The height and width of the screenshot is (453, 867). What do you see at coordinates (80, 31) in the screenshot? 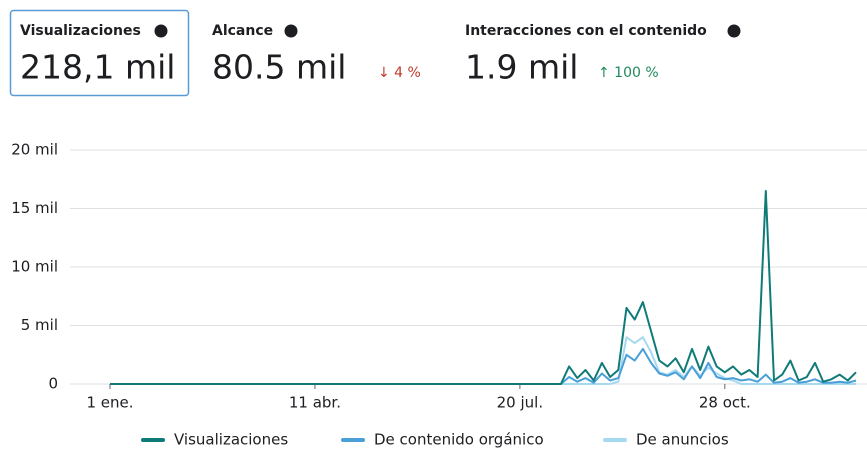
I see `metric-label: Visualizaciones` at bounding box center [80, 31].